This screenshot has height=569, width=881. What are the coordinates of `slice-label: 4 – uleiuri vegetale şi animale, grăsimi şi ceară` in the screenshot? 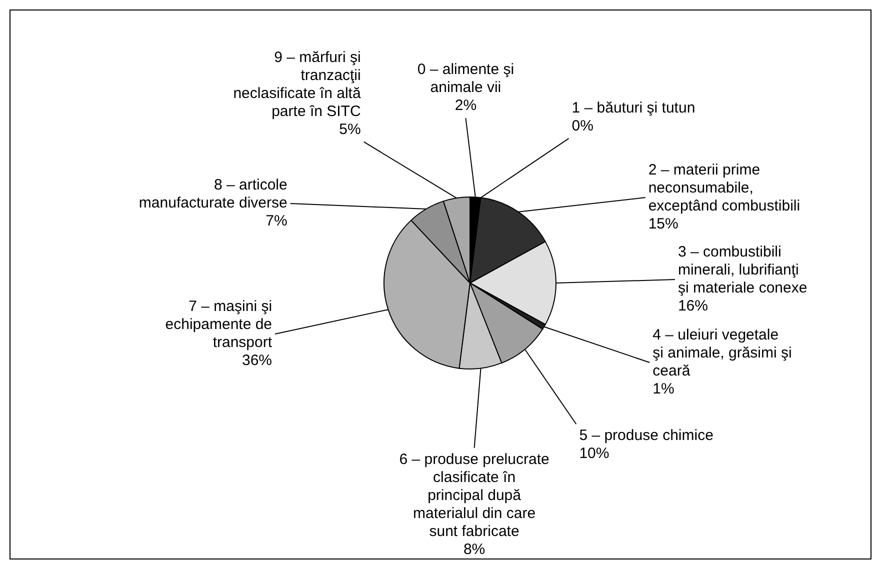 It's located at (722, 353).